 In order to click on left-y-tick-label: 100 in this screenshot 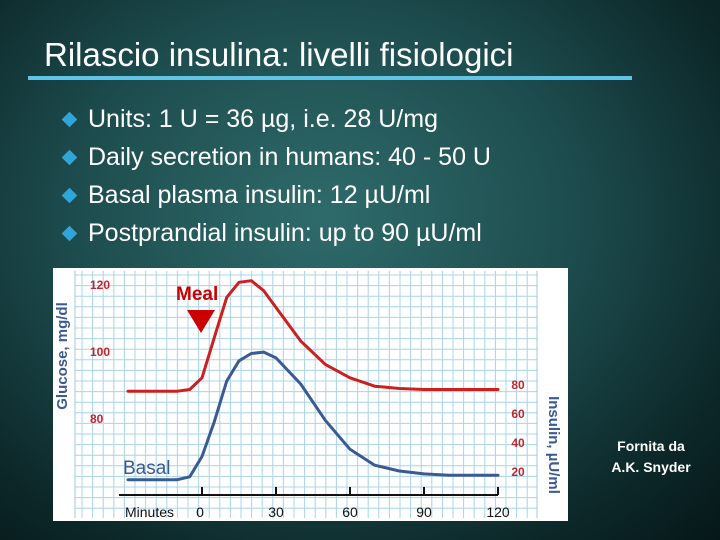, I will do `click(100, 352)`.